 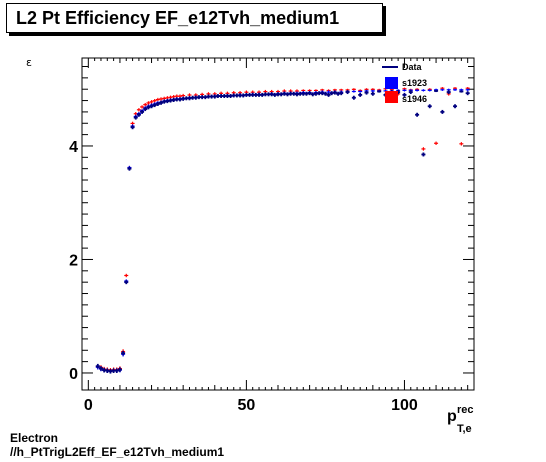 I want to click on x-axis-label-main: p, so click(x=452, y=416).